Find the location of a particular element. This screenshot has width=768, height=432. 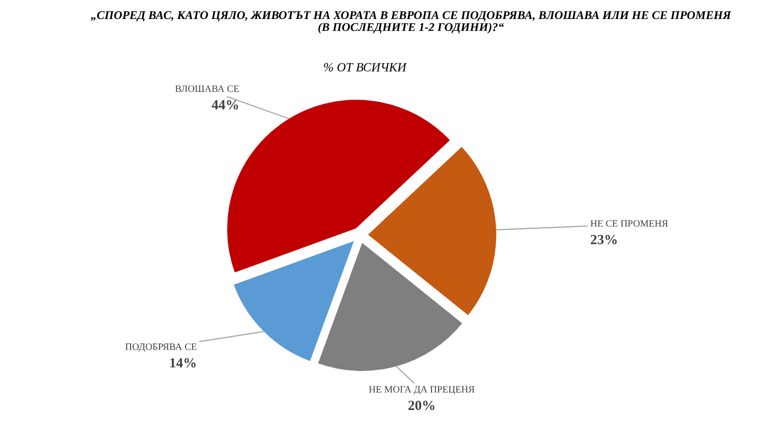

slice-label: НЕ МОГА ДА ПРЕЦЕНЯ is located at coordinates (421, 390).